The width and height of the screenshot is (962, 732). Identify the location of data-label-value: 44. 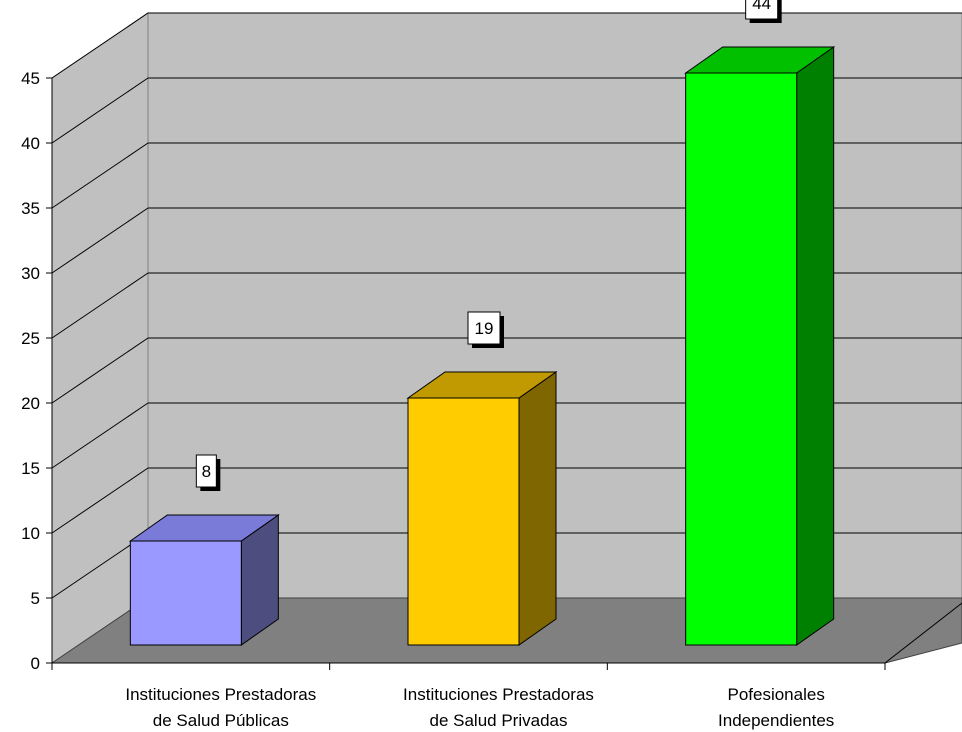
(761, 6).